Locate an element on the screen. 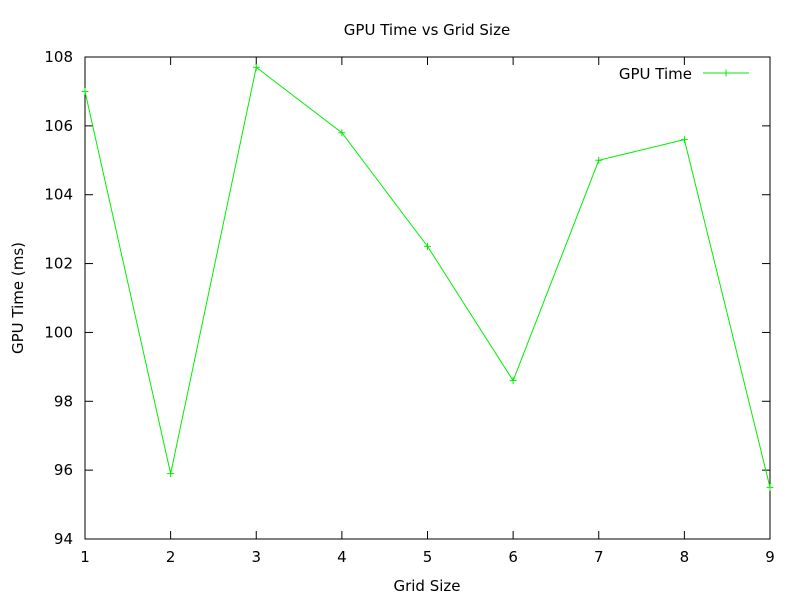 This screenshot has height=600, width=800. y-tick-label: 102 is located at coordinates (58, 264).